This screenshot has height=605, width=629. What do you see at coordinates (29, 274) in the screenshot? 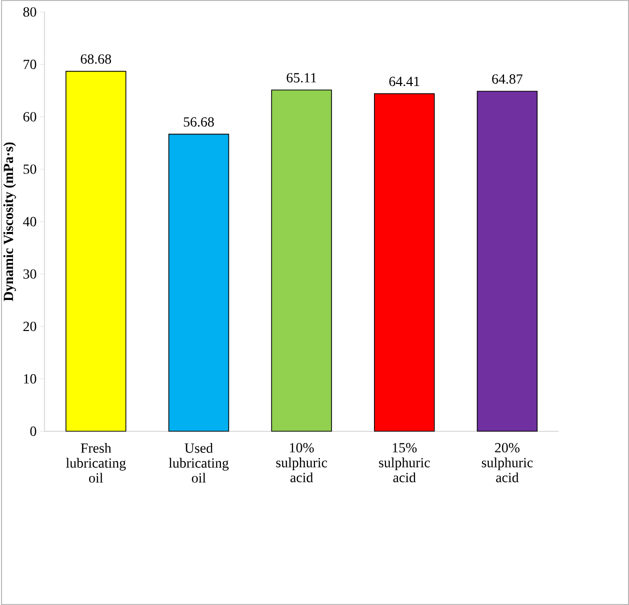
I see `y-tick-label: 30` at bounding box center [29, 274].